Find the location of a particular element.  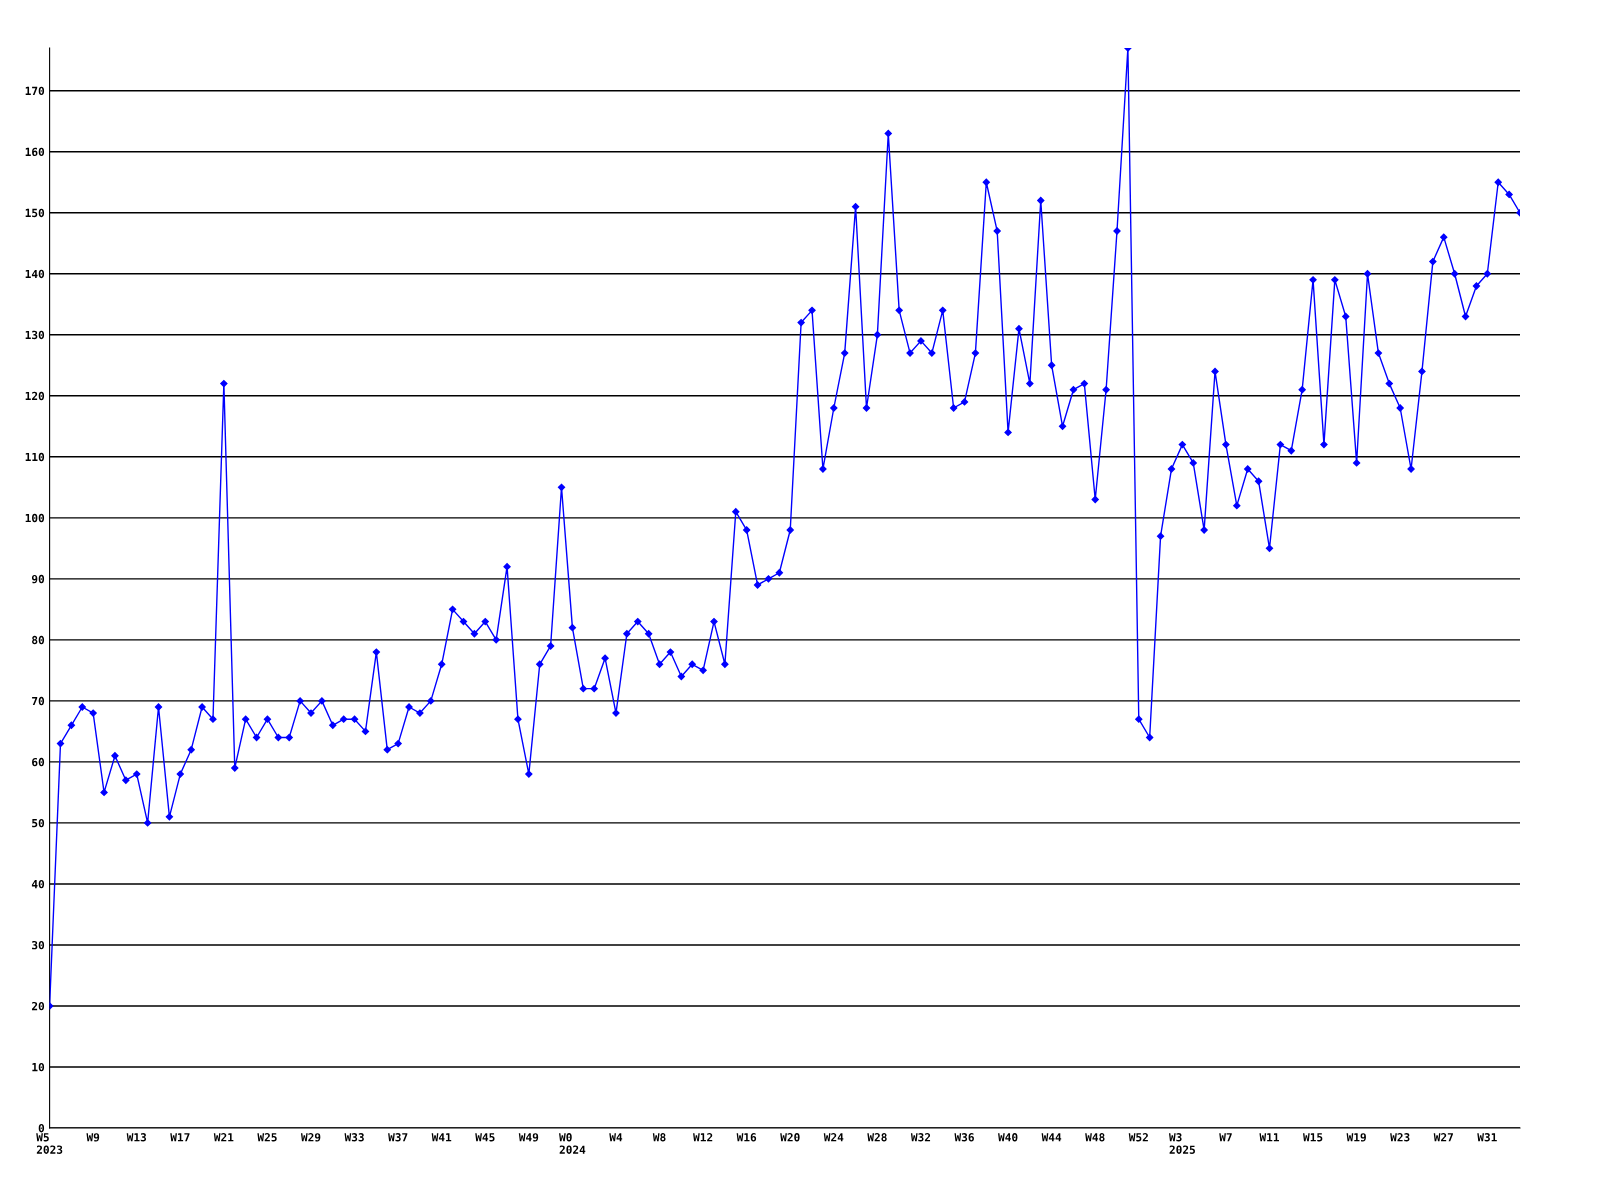

x-tick-label: W8 is located at coordinates (659, 1137).